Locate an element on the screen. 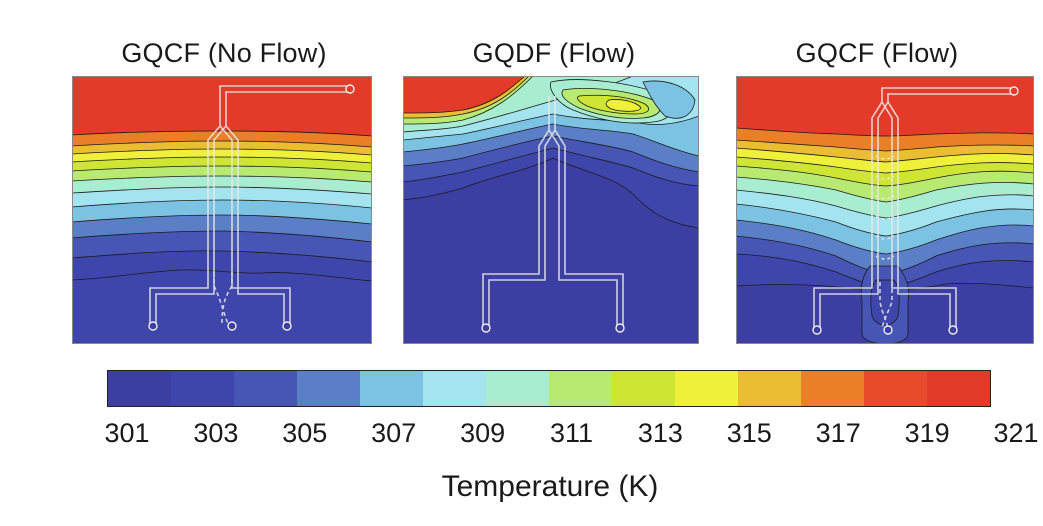 This screenshot has height=526, width=1043. temperature-map-gqdf-flow is located at coordinates (551, 210).